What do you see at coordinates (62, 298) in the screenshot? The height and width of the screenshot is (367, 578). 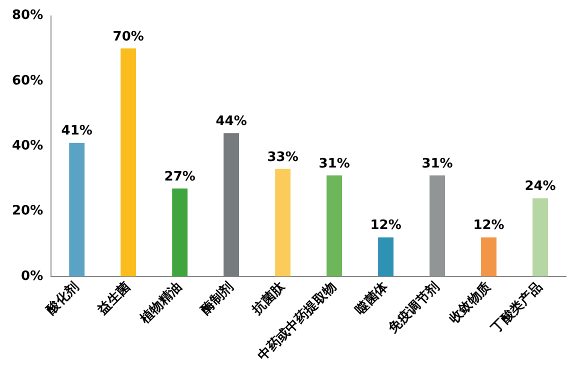 I see `x-tick-label: 酸化剂` at bounding box center [62, 298].